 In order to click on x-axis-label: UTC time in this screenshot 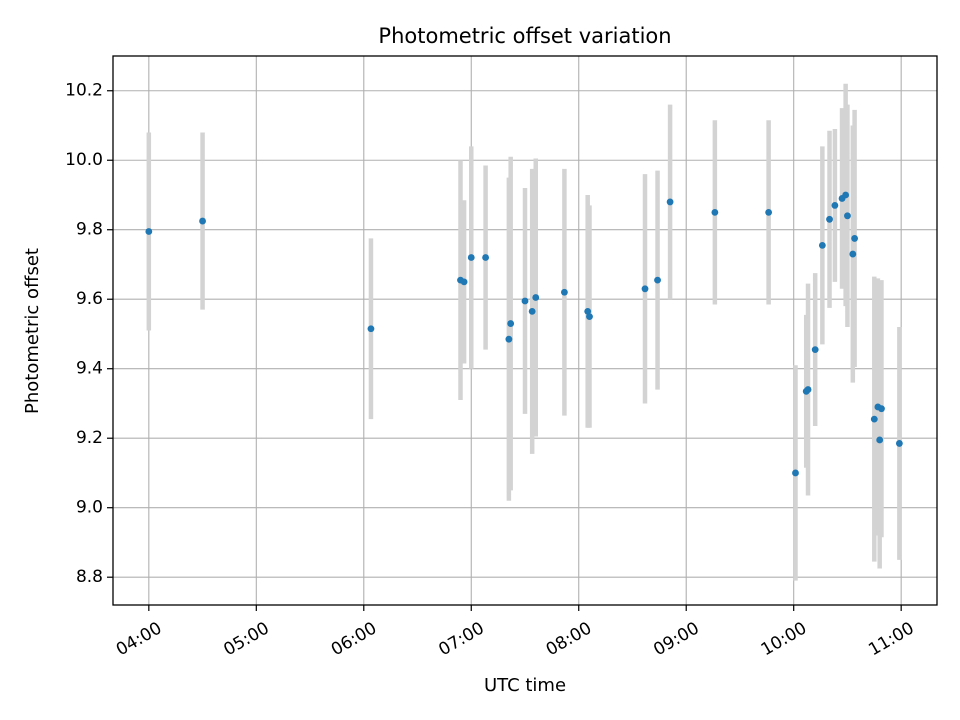, I will do `click(525, 685)`.